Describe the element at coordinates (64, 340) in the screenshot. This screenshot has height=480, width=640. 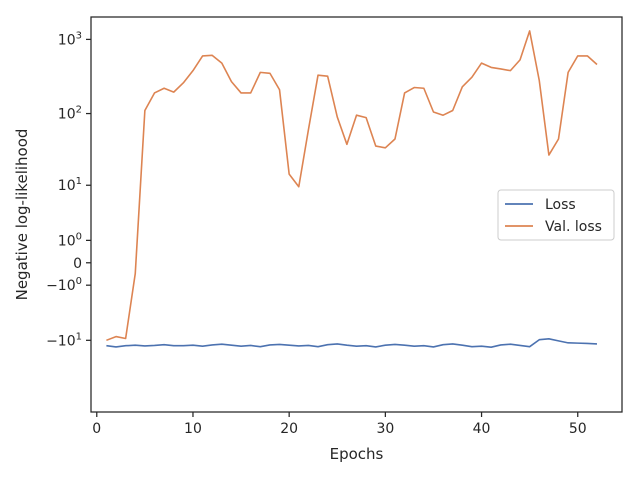
I see `y-tick-label: −101` at that location.